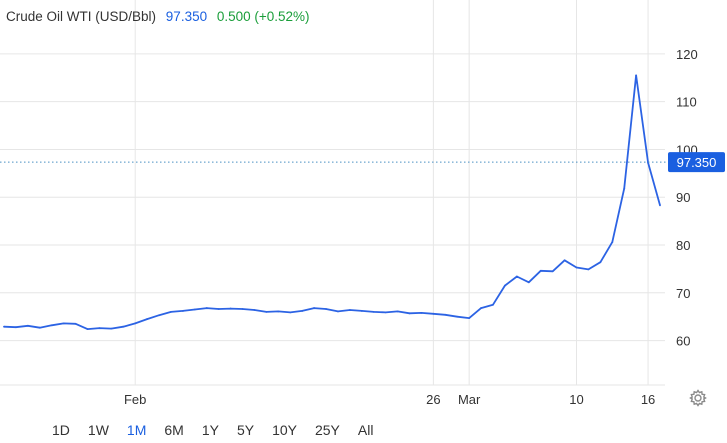  What do you see at coordinates (687, 54) in the screenshot?
I see `y-tick-label: 120` at bounding box center [687, 54].